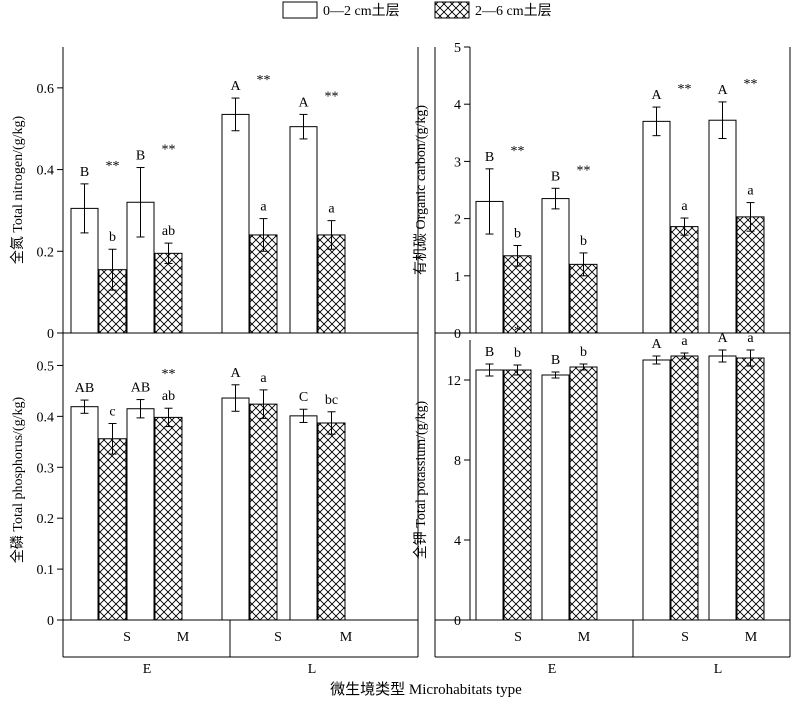 The image size is (800, 704). I want to click on y-tick-label: 2, so click(457, 220).